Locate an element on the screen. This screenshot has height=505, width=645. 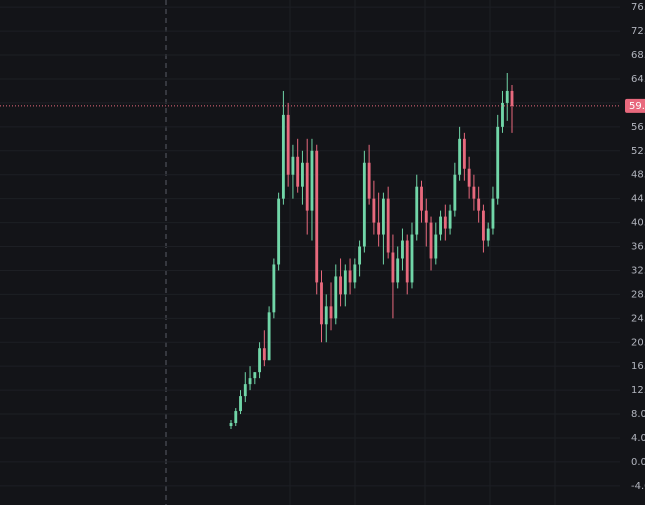
y-tick-label: 24.00 is located at coordinates (638, 318).